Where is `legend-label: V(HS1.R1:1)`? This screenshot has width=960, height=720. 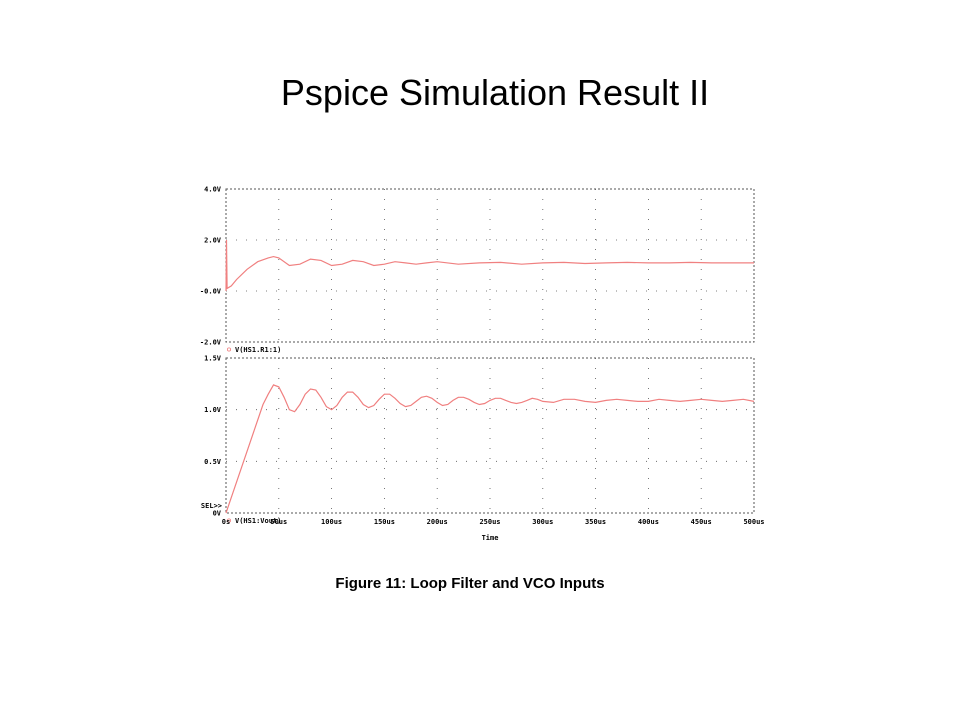
legend-label: V(HS1.R1:1) is located at coordinates (258, 350).